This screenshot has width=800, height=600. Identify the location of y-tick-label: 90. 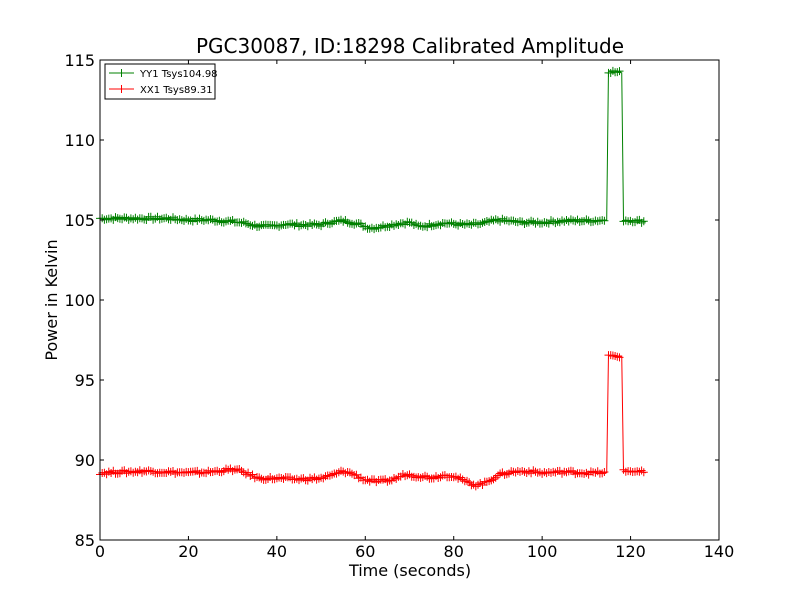
(85, 460).